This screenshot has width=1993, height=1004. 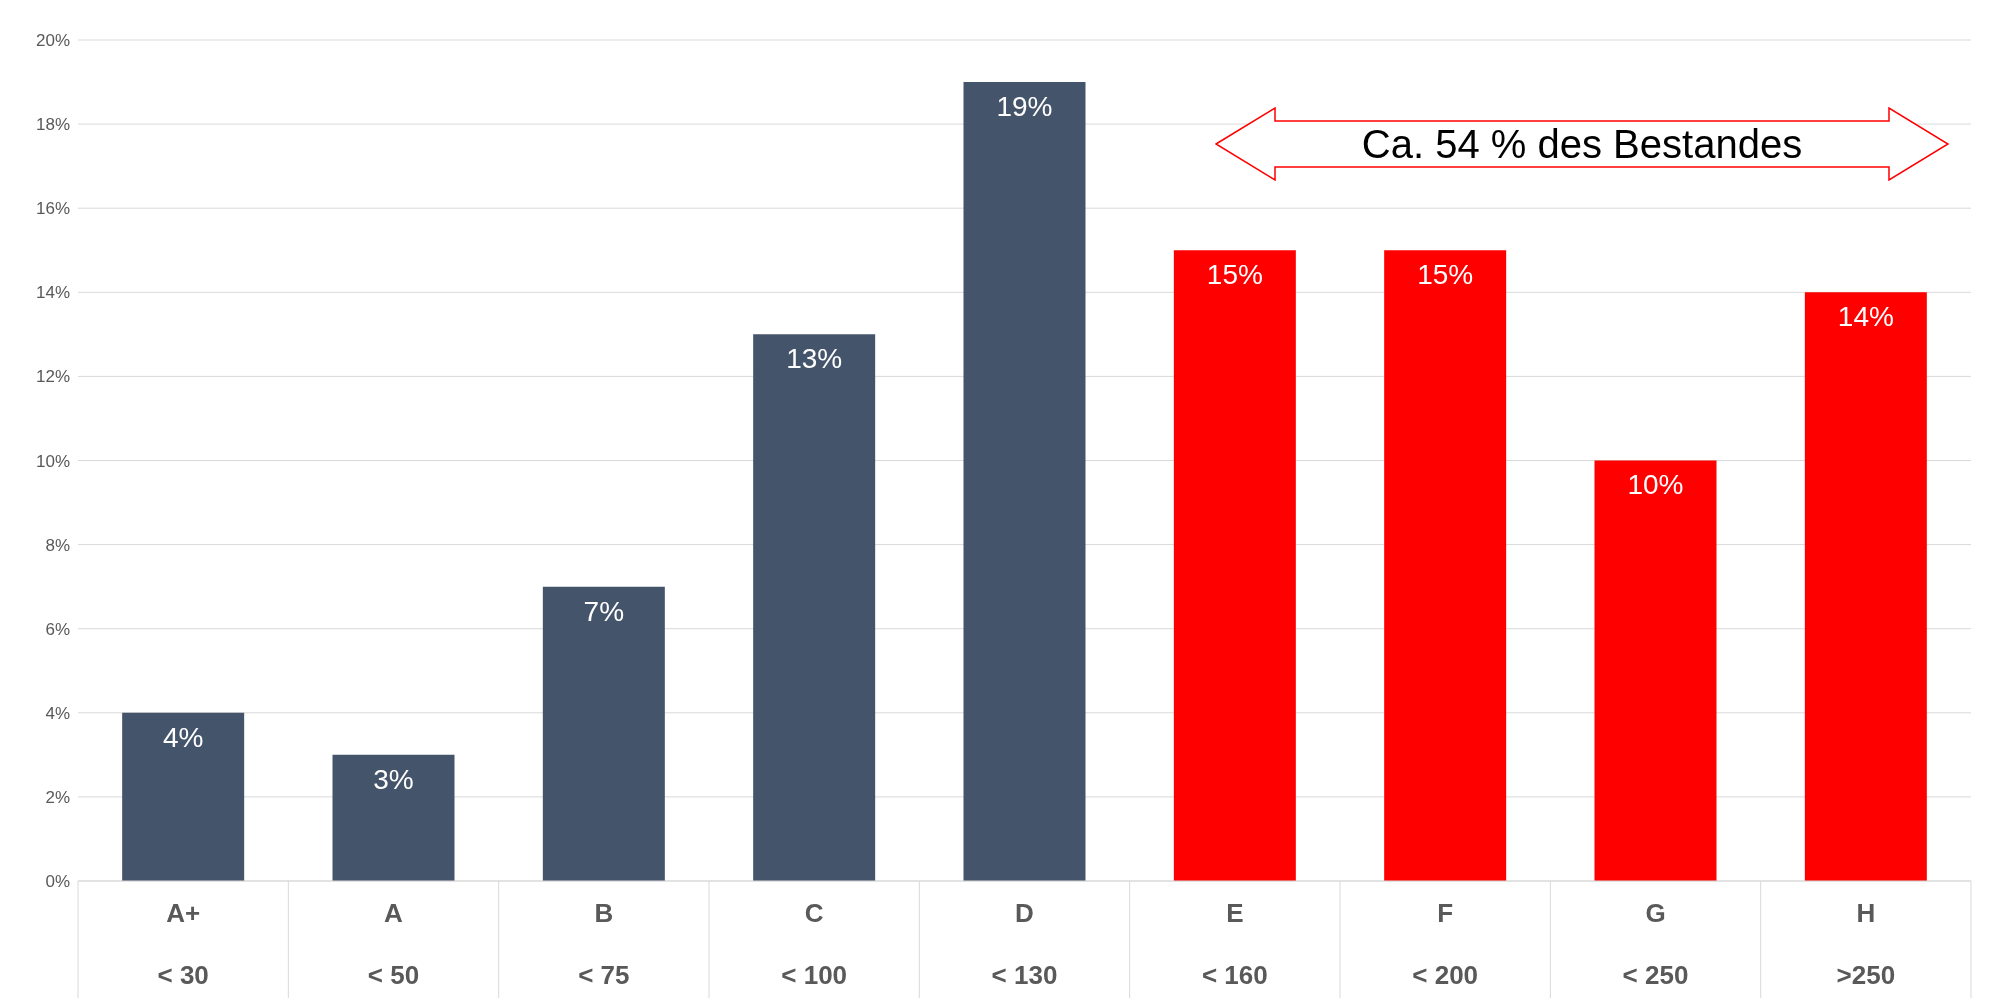 I want to click on y-tick-label: 4%, so click(x=57, y=713).